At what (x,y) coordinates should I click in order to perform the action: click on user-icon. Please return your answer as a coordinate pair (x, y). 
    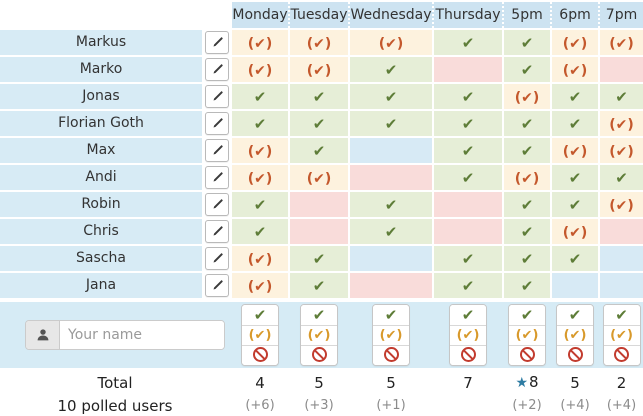
    Looking at the image, I should click on (43, 335).